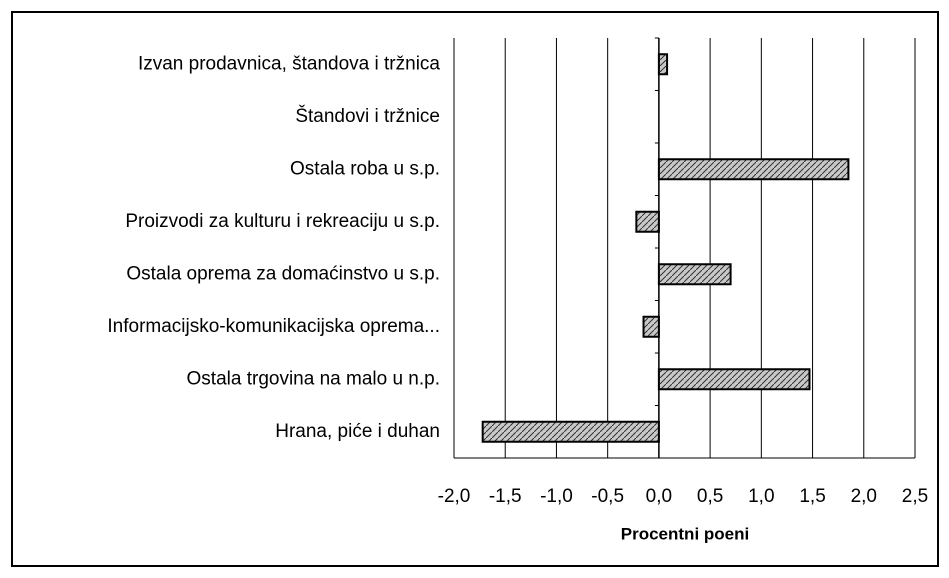  Describe the element at coordinates (283, 273) in the screenshot. I see `y-tick-label: Ostala oprema za domaćinstvo u s.p.` at that location.